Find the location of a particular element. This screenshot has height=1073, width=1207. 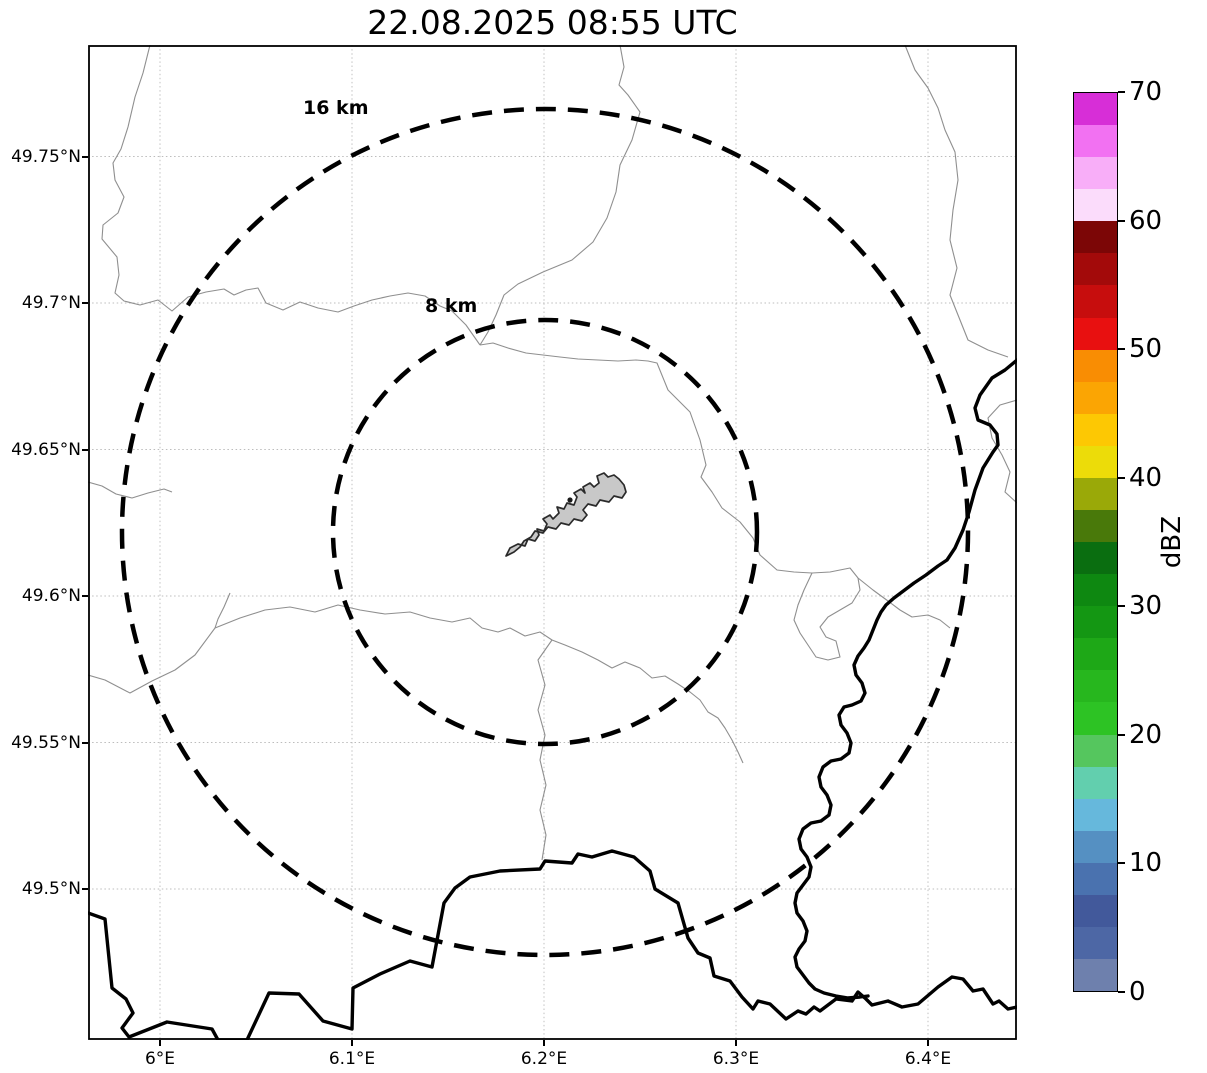

colorbar-tick-label: 60 is located at coordinates (1146, 220).